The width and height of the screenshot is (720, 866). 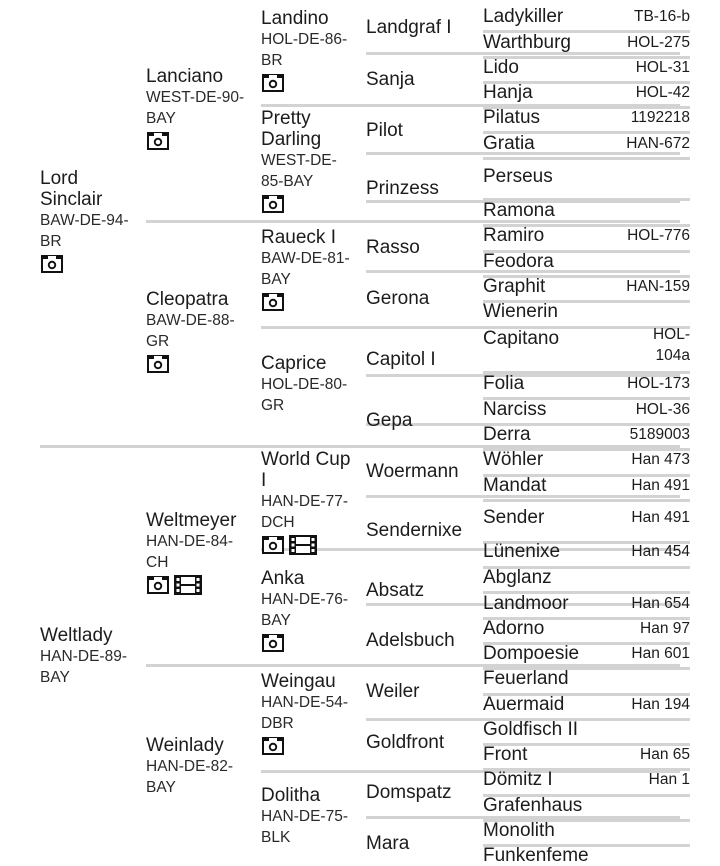 What do you see at coordinates (410, 640) in the screenshot?
I see `sire-dam-name: Adelsbuch` at bounding box center [410, 640].